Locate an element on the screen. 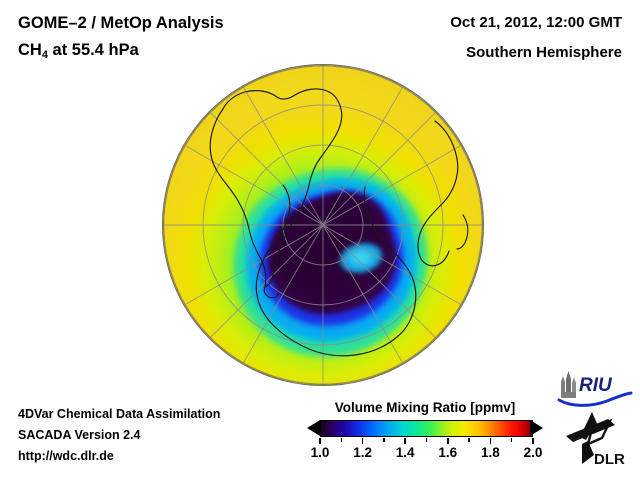 The width and height of the screenshot is (640, 480). coastline-antarctica is located at coordinates (336, 270).